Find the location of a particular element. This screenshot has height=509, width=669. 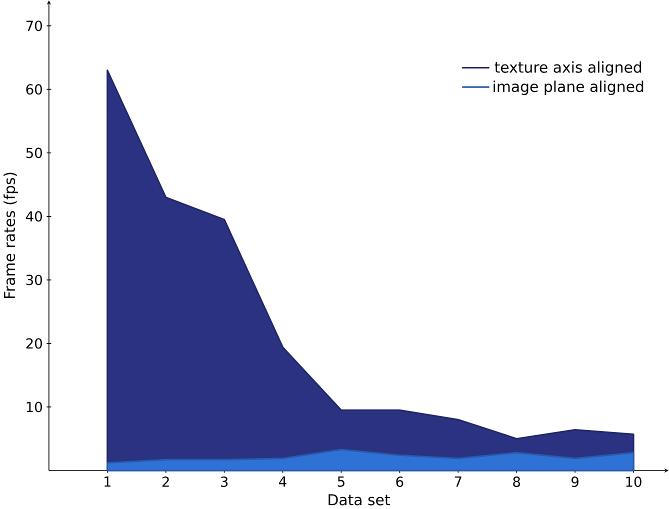

x-tick-label: 10 is located at coordinates (634, 482).